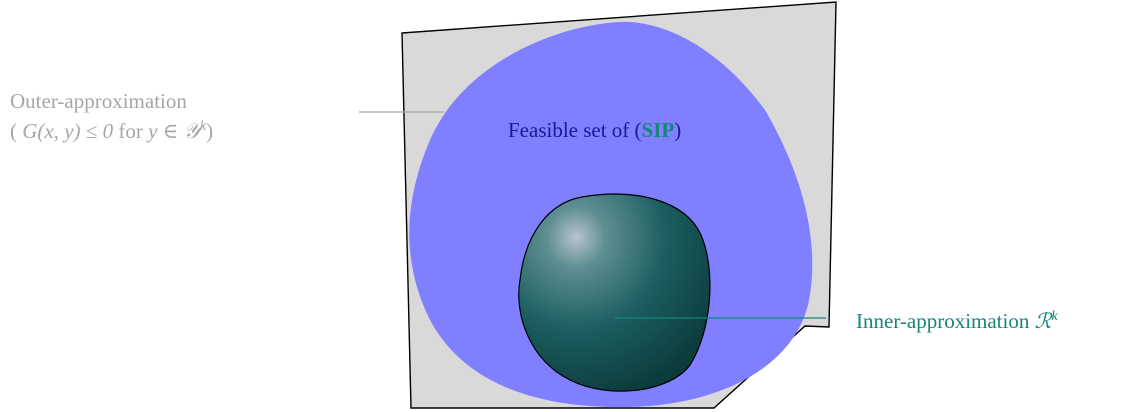 The height and width of the screenshot is (412, 1141). Describe the element at coordinates (575, 130) in the screenshot. I see `feasible-prefix: Feasible set of (` at that location.